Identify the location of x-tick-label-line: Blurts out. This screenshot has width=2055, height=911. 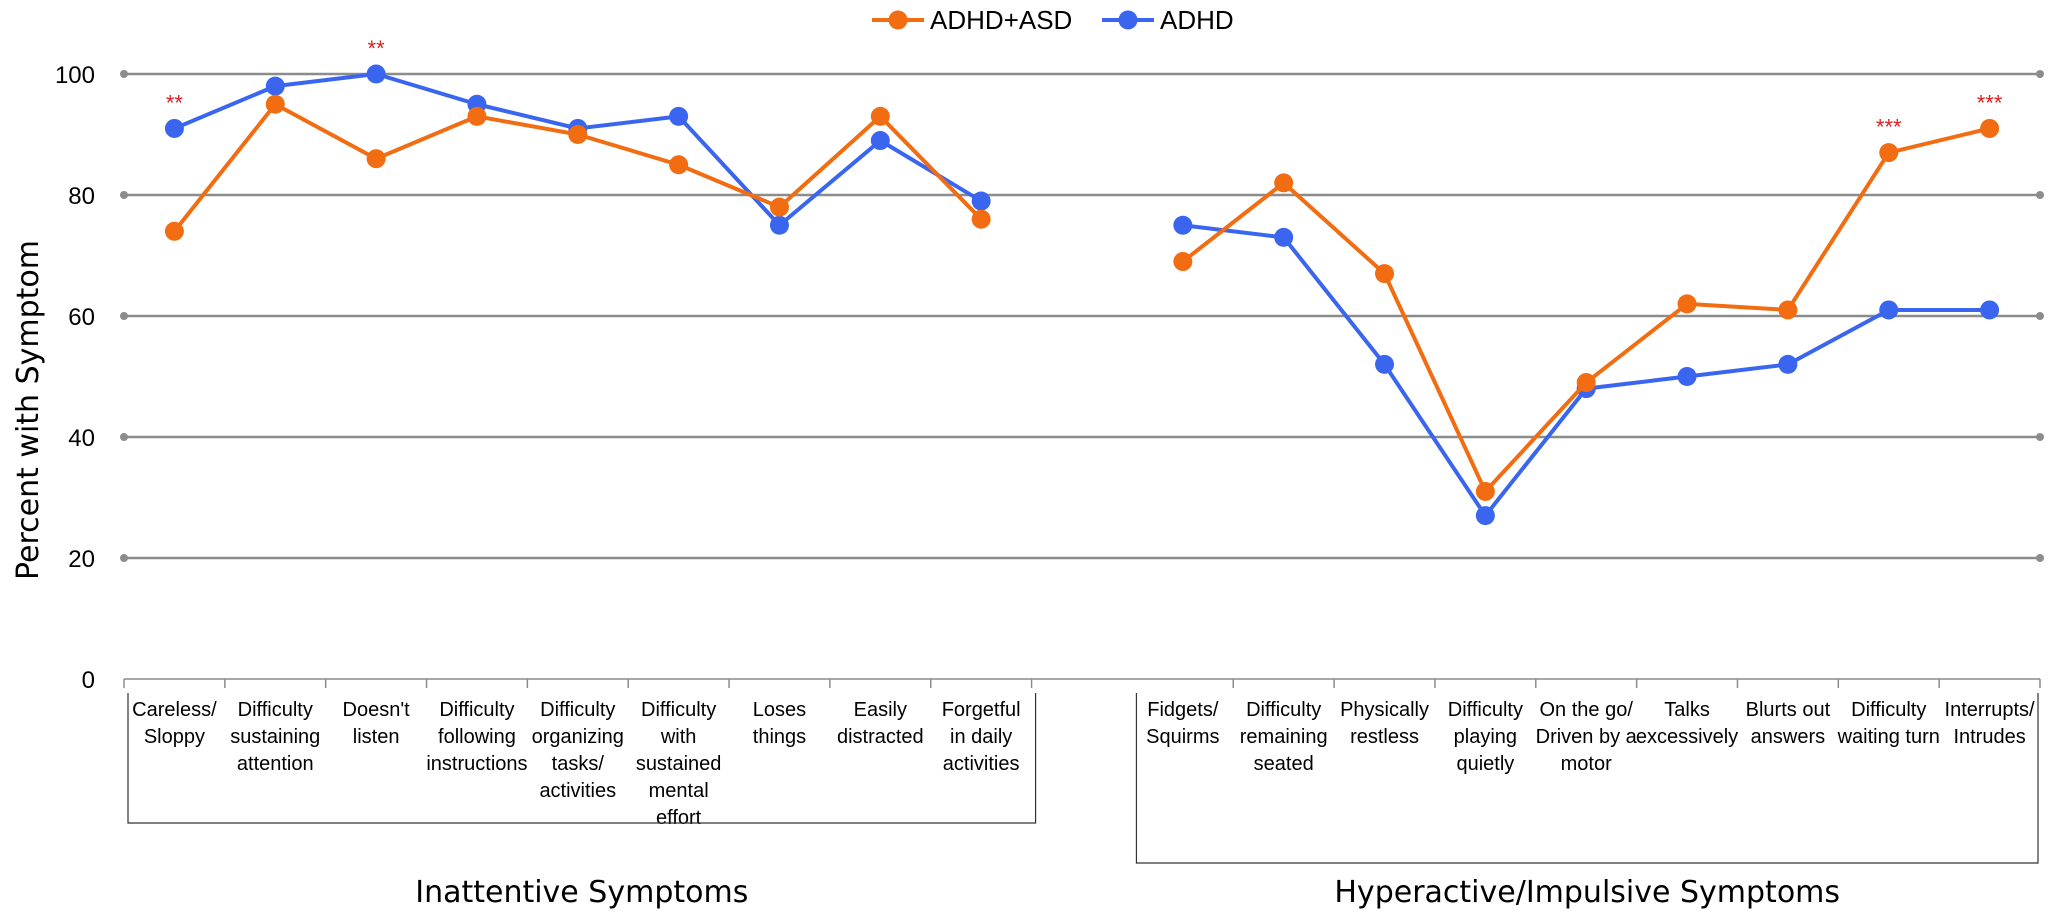
(1788, 710).